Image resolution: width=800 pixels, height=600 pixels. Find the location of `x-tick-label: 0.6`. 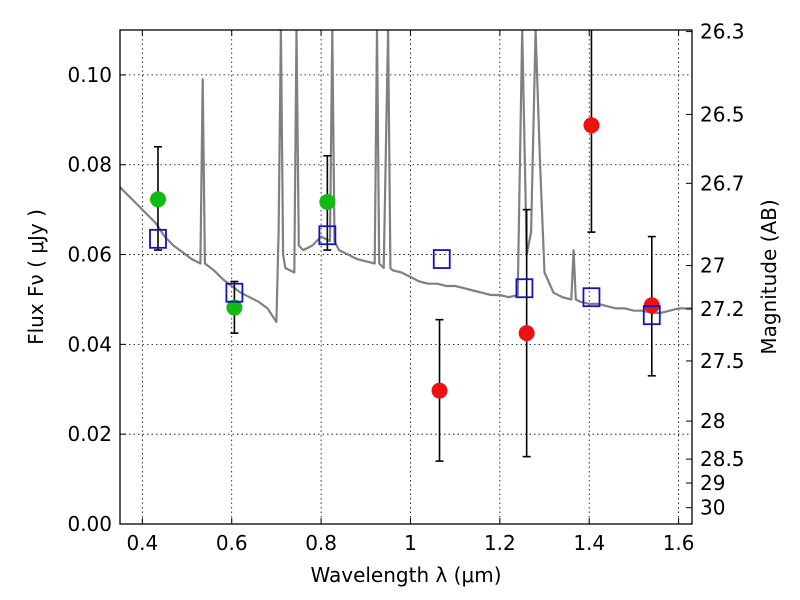

x-tick-label: 0.6 is located at coordinates (232, 543).